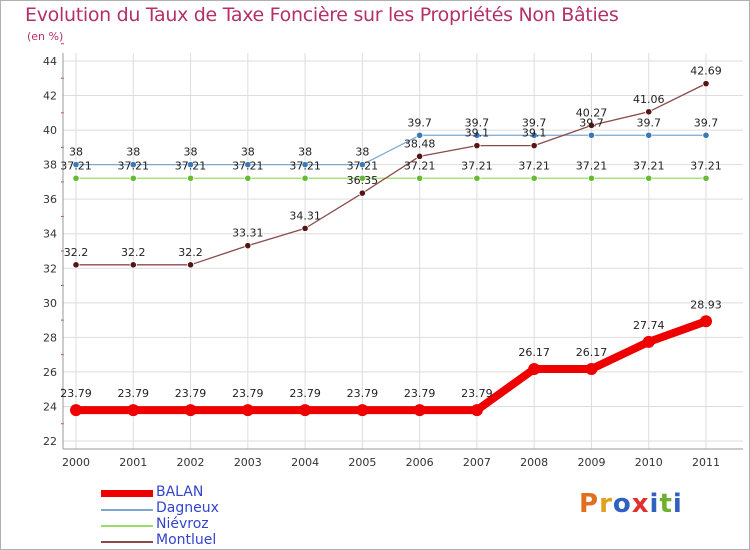 The height and width of the screenshot is (550, 750). Describe the element at coordinates (591, 462) in the screenshot. I see `x-tick-label: 2009` at that location.